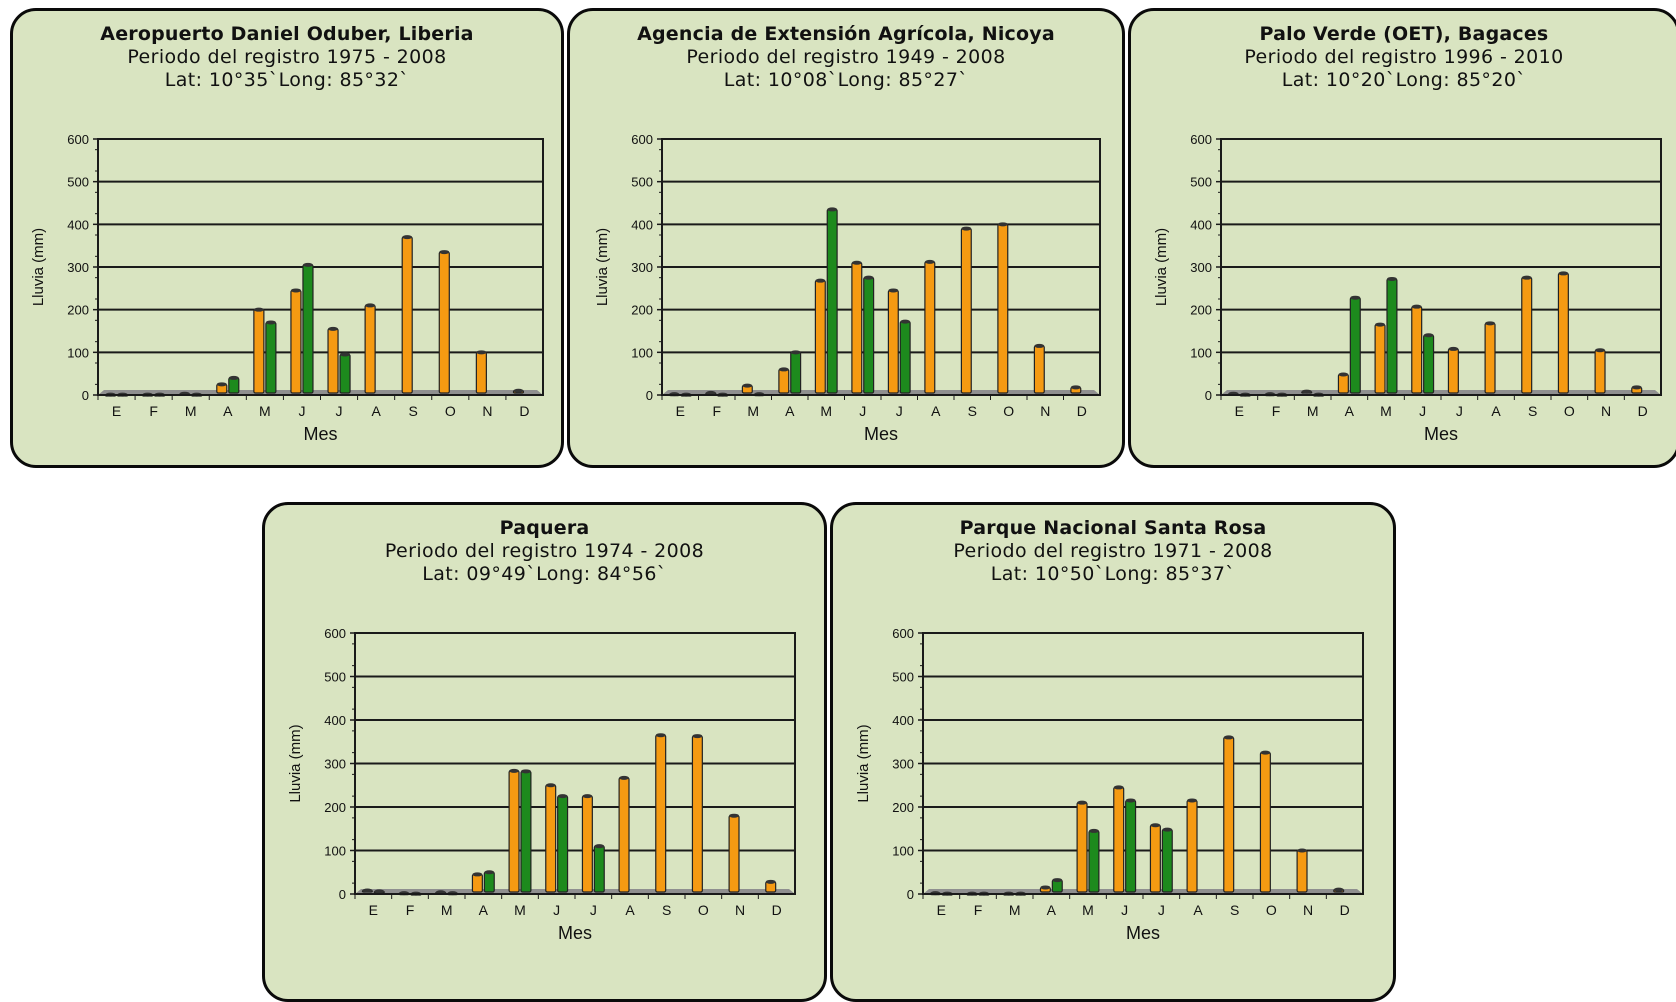 The height and width of the screenshot is (1002, 1676). I want to click on chart-coordinates: Lat: 10°50`Long: 85°37`, so click(1113, 574).